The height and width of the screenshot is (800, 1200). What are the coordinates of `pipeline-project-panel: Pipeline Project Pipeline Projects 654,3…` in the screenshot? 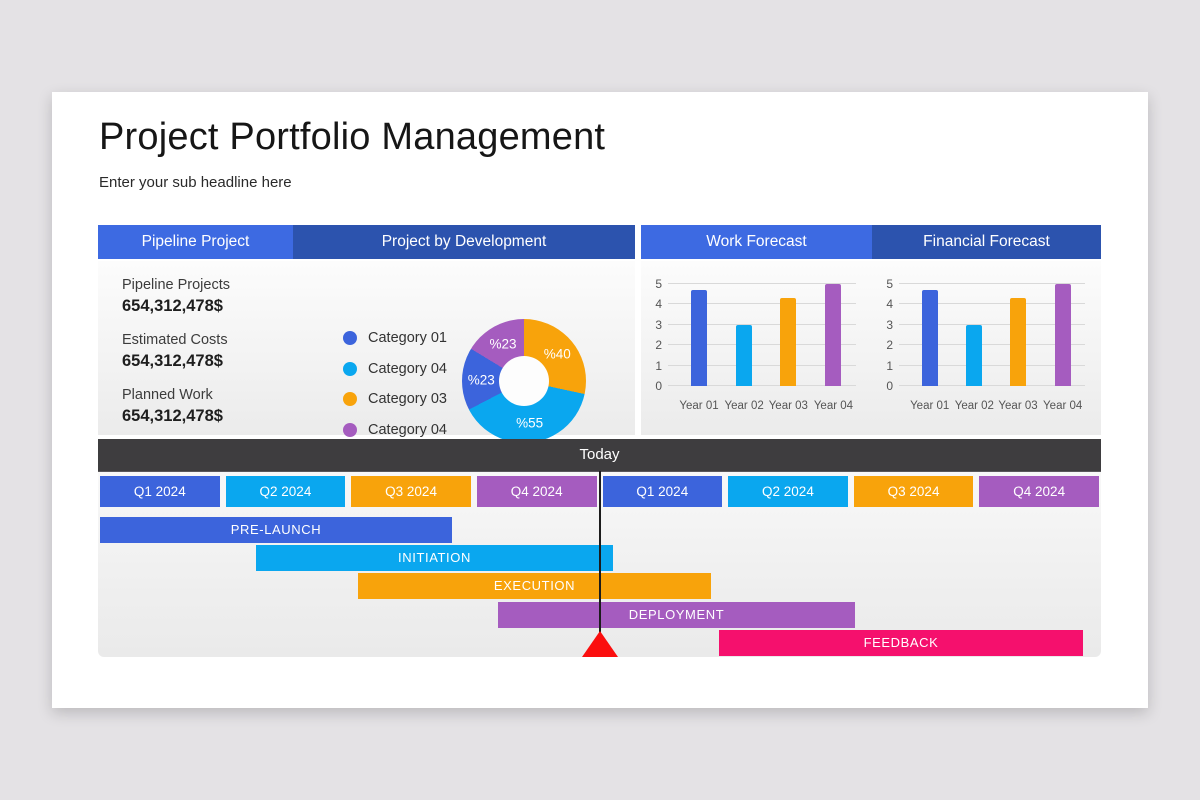 It's located at (195, 330).